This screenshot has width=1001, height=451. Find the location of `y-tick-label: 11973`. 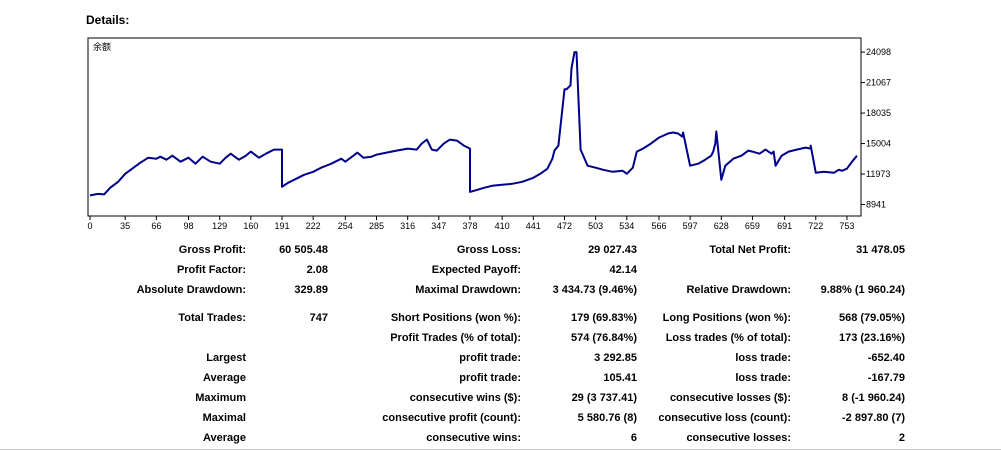

y-tick-label: 11973 is located at coordinates (878, 174).